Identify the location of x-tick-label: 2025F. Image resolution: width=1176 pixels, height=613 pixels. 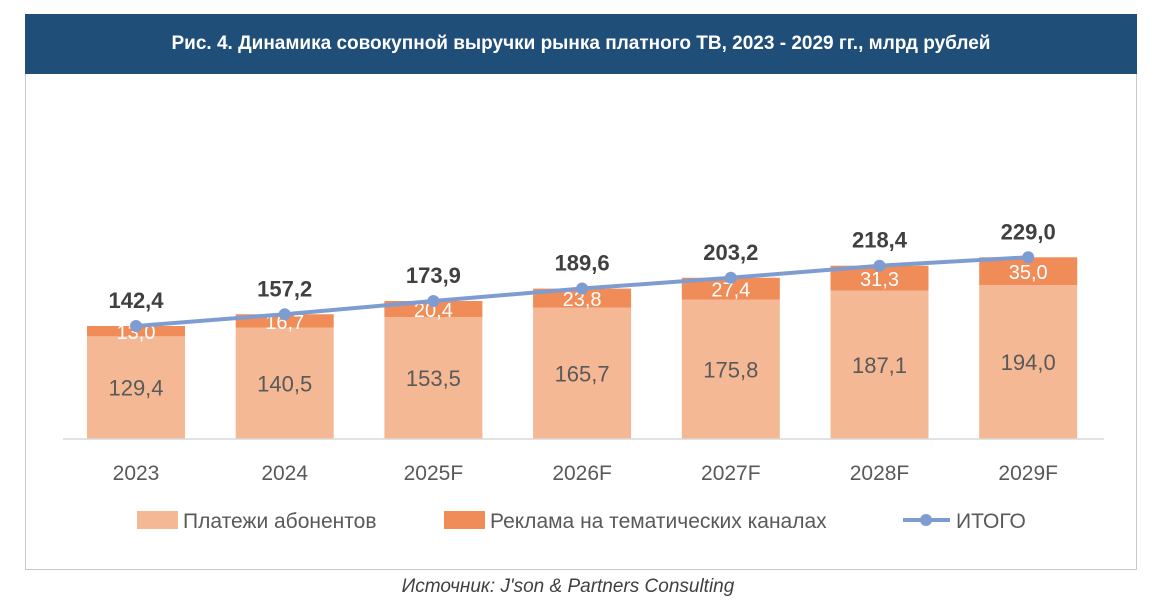
(434, 473).